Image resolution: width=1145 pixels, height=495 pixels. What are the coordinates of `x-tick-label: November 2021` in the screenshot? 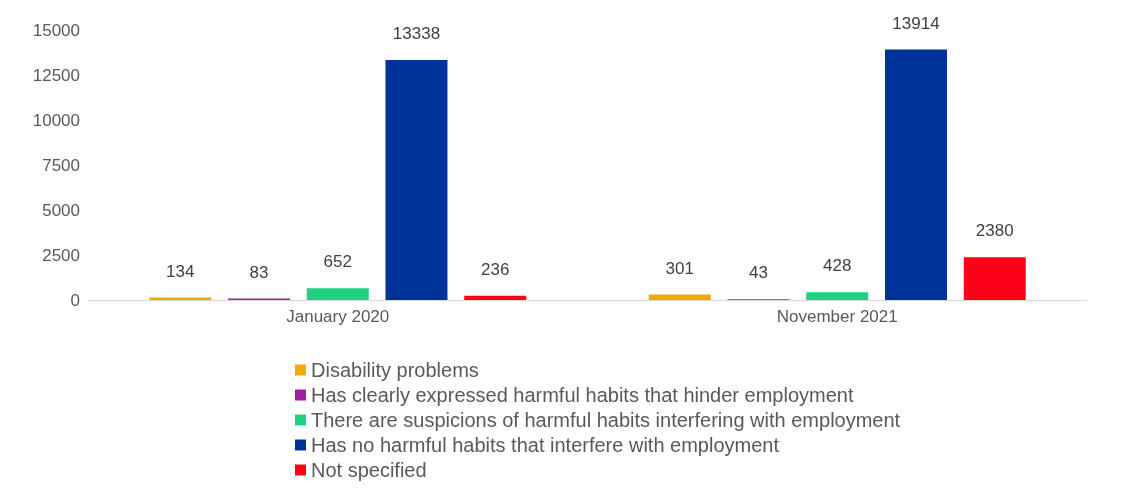 It's located at (837, 316).